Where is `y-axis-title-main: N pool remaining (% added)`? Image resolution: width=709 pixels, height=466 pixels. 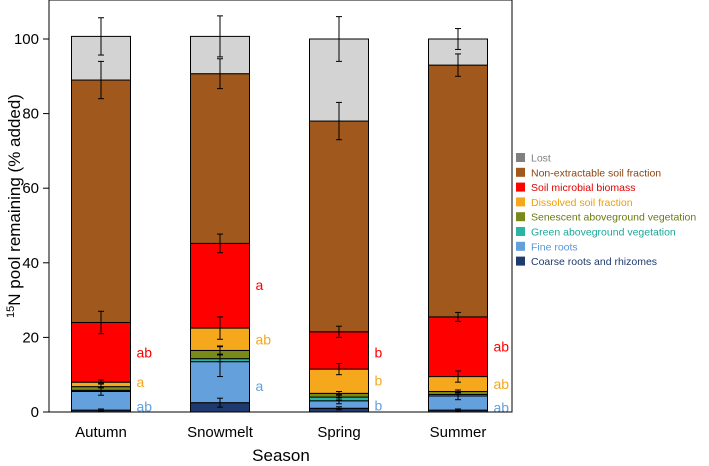
y-axis-title-main: N pool remaining (% added) is located at coordinates (14, 200).